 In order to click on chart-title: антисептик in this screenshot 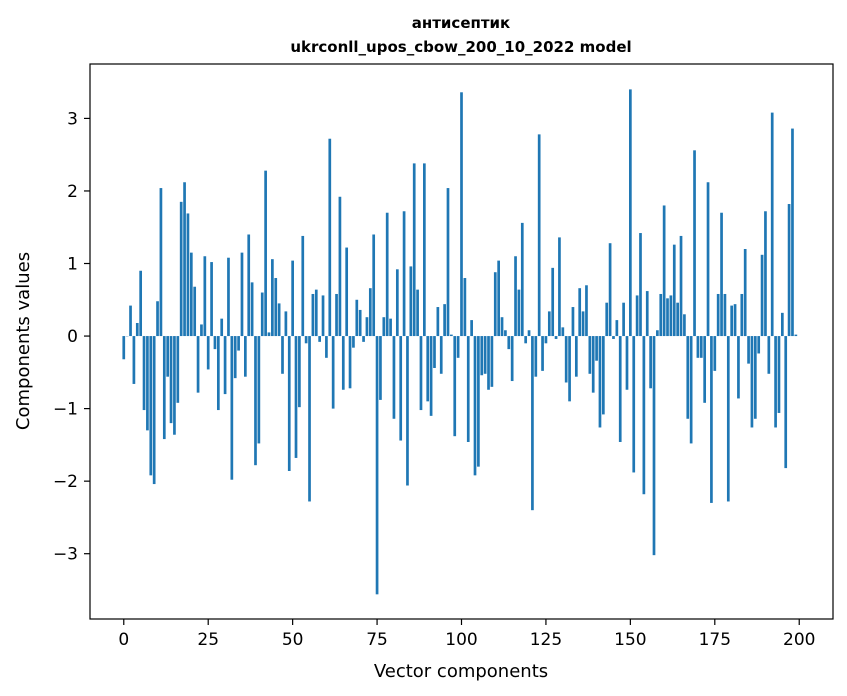, I will do `click(461, 23)`.